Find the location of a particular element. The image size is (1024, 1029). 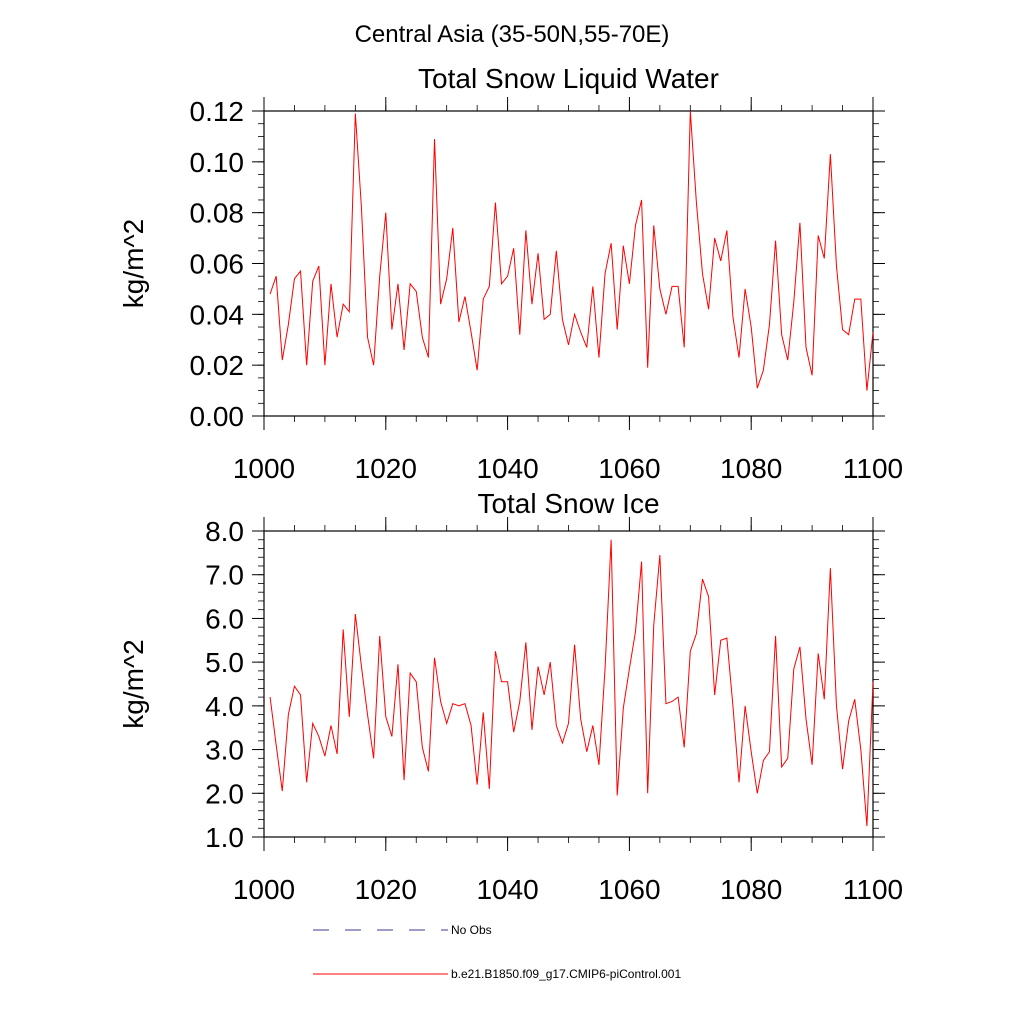

figure-title: Central Asia (35-50N,55-70E) is located at coordinates (512, 34).